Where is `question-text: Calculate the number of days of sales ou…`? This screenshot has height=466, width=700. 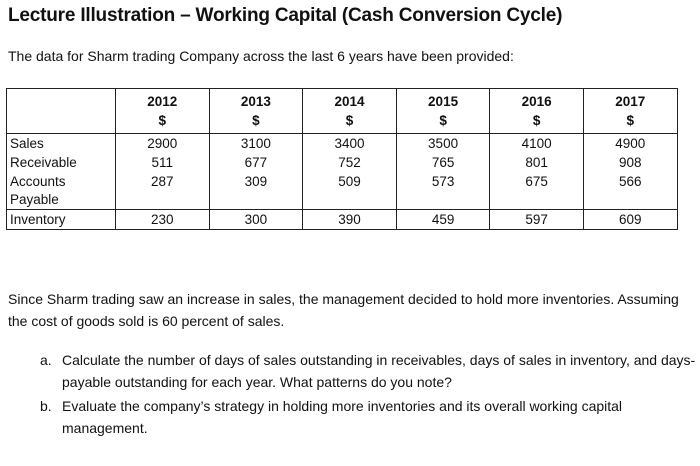 question-text: Calculate the number of days of sales ou… is located at coordinates (379, 371).